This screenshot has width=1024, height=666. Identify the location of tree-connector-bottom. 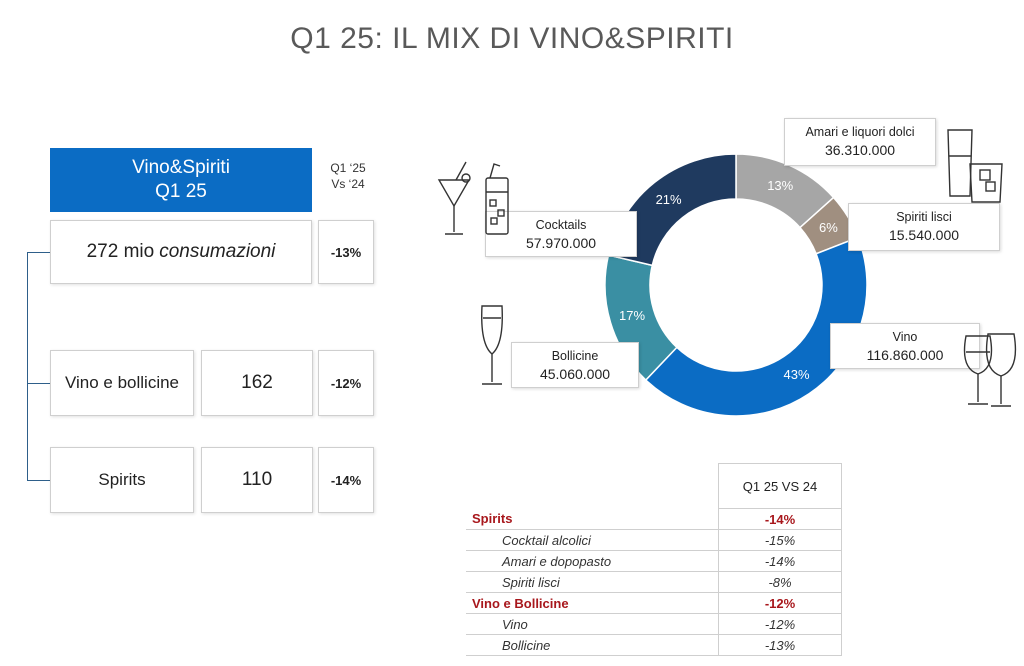
(38, 480).